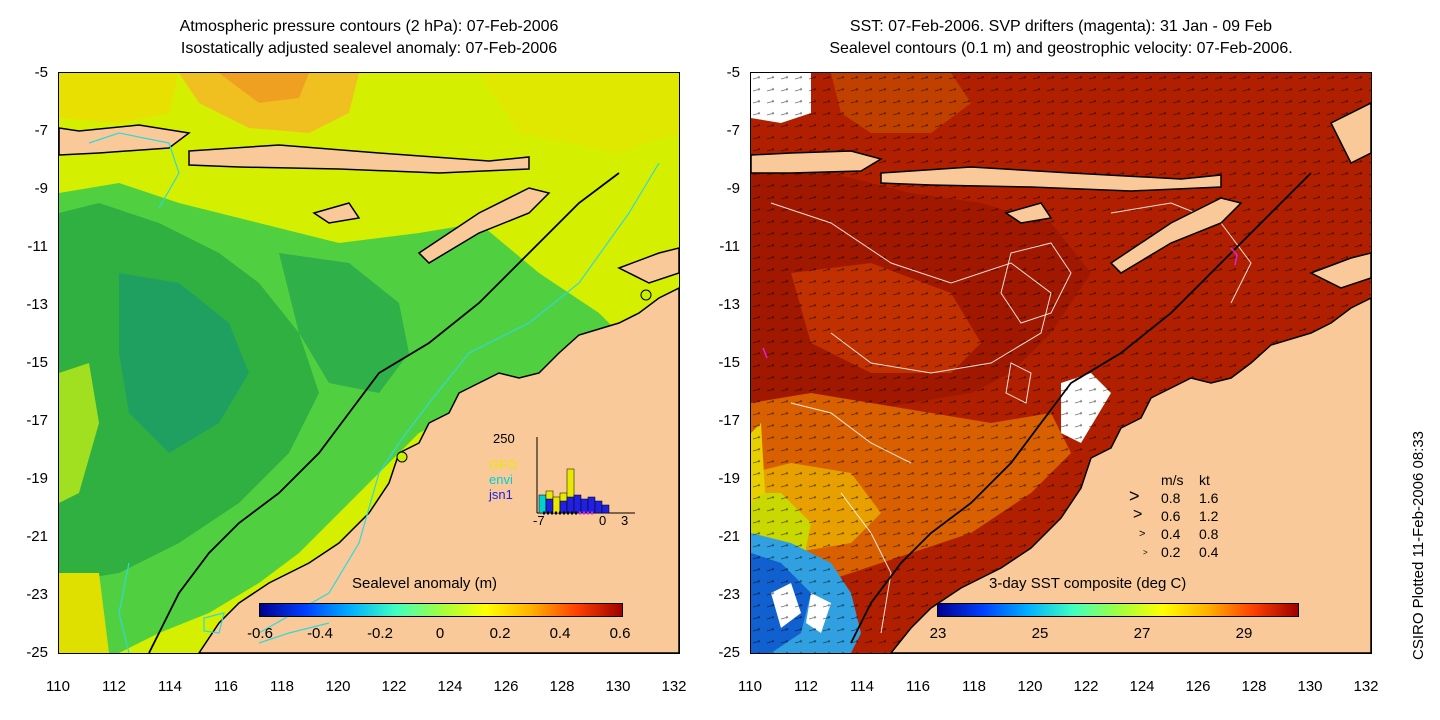 The height and width of the screenshot is (720, 1440). Describe the element at coordinates (733, 130) in the screenshot. I see `right-y-tick: -7` at that location.